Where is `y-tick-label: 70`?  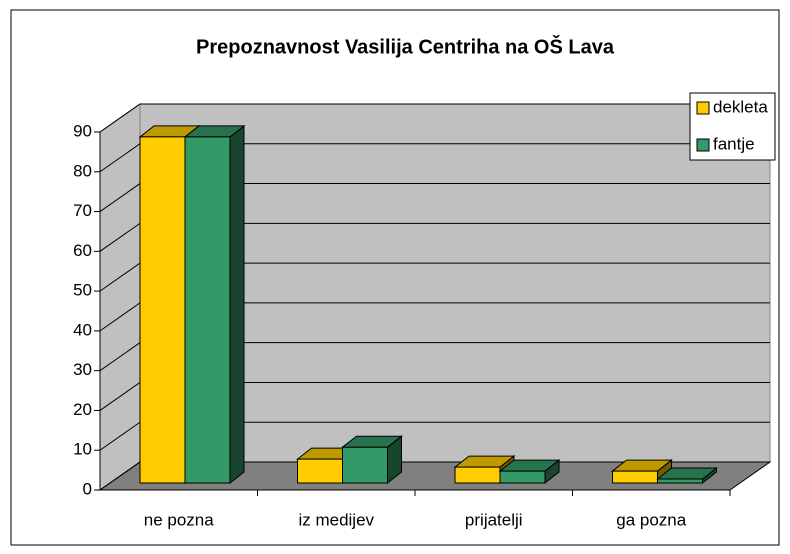
y-tick-label: 70 is located at coordinates (82, 210).